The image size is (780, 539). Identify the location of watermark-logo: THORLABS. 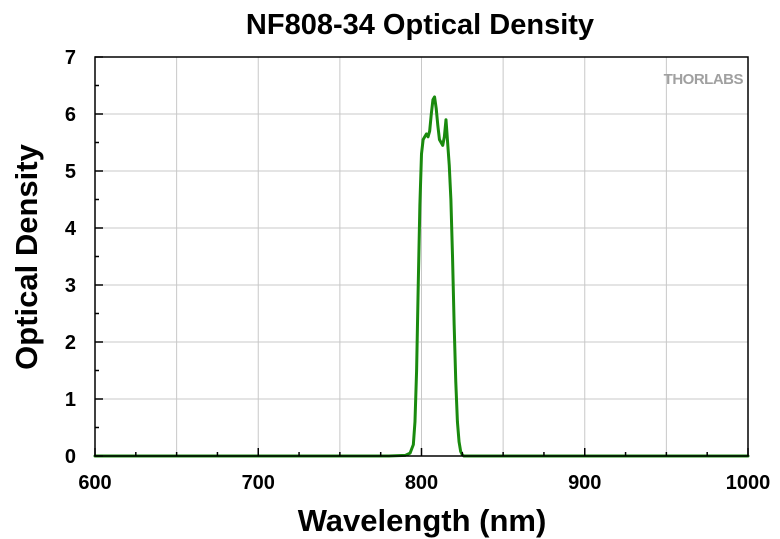
(704, 79).